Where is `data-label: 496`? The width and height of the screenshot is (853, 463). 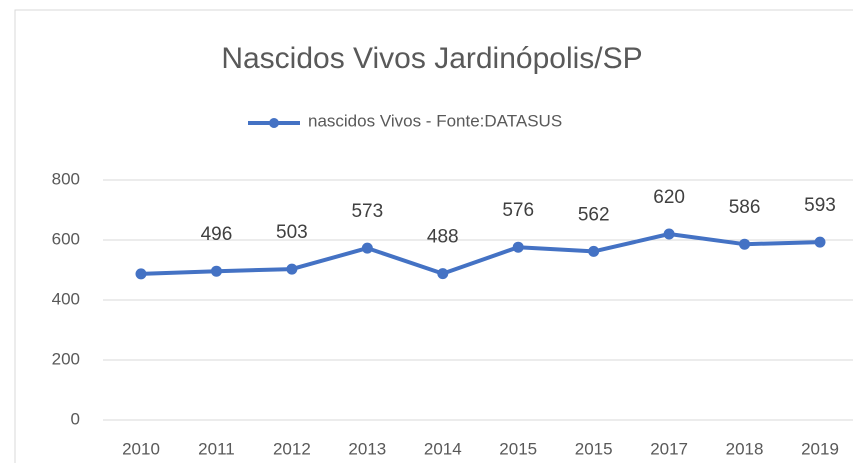
data-label: 496 is located at coordinates (217, 234).